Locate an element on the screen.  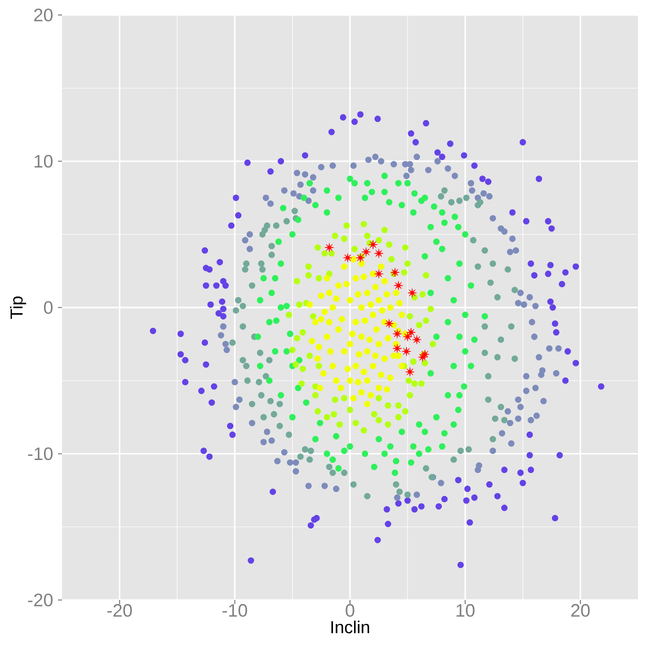
y-axis-title: Tip is located at coordinates (18, 307).